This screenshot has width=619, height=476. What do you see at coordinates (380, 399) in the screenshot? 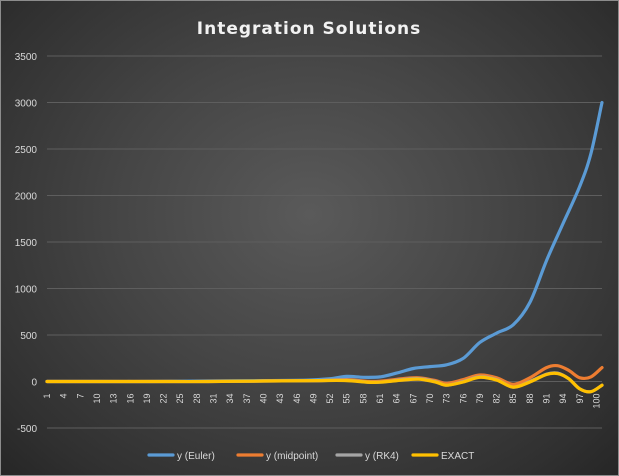
I see `x-tick-label: 61` at bounding box center [380, 399].